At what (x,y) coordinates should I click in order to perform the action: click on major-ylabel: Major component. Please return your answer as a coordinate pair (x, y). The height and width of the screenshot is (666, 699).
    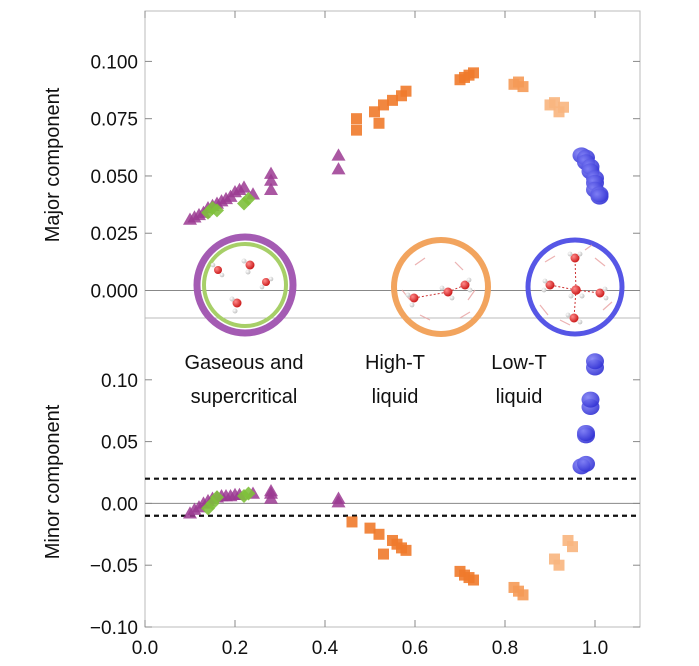
    Looking at the image, I should click on (53, 164).